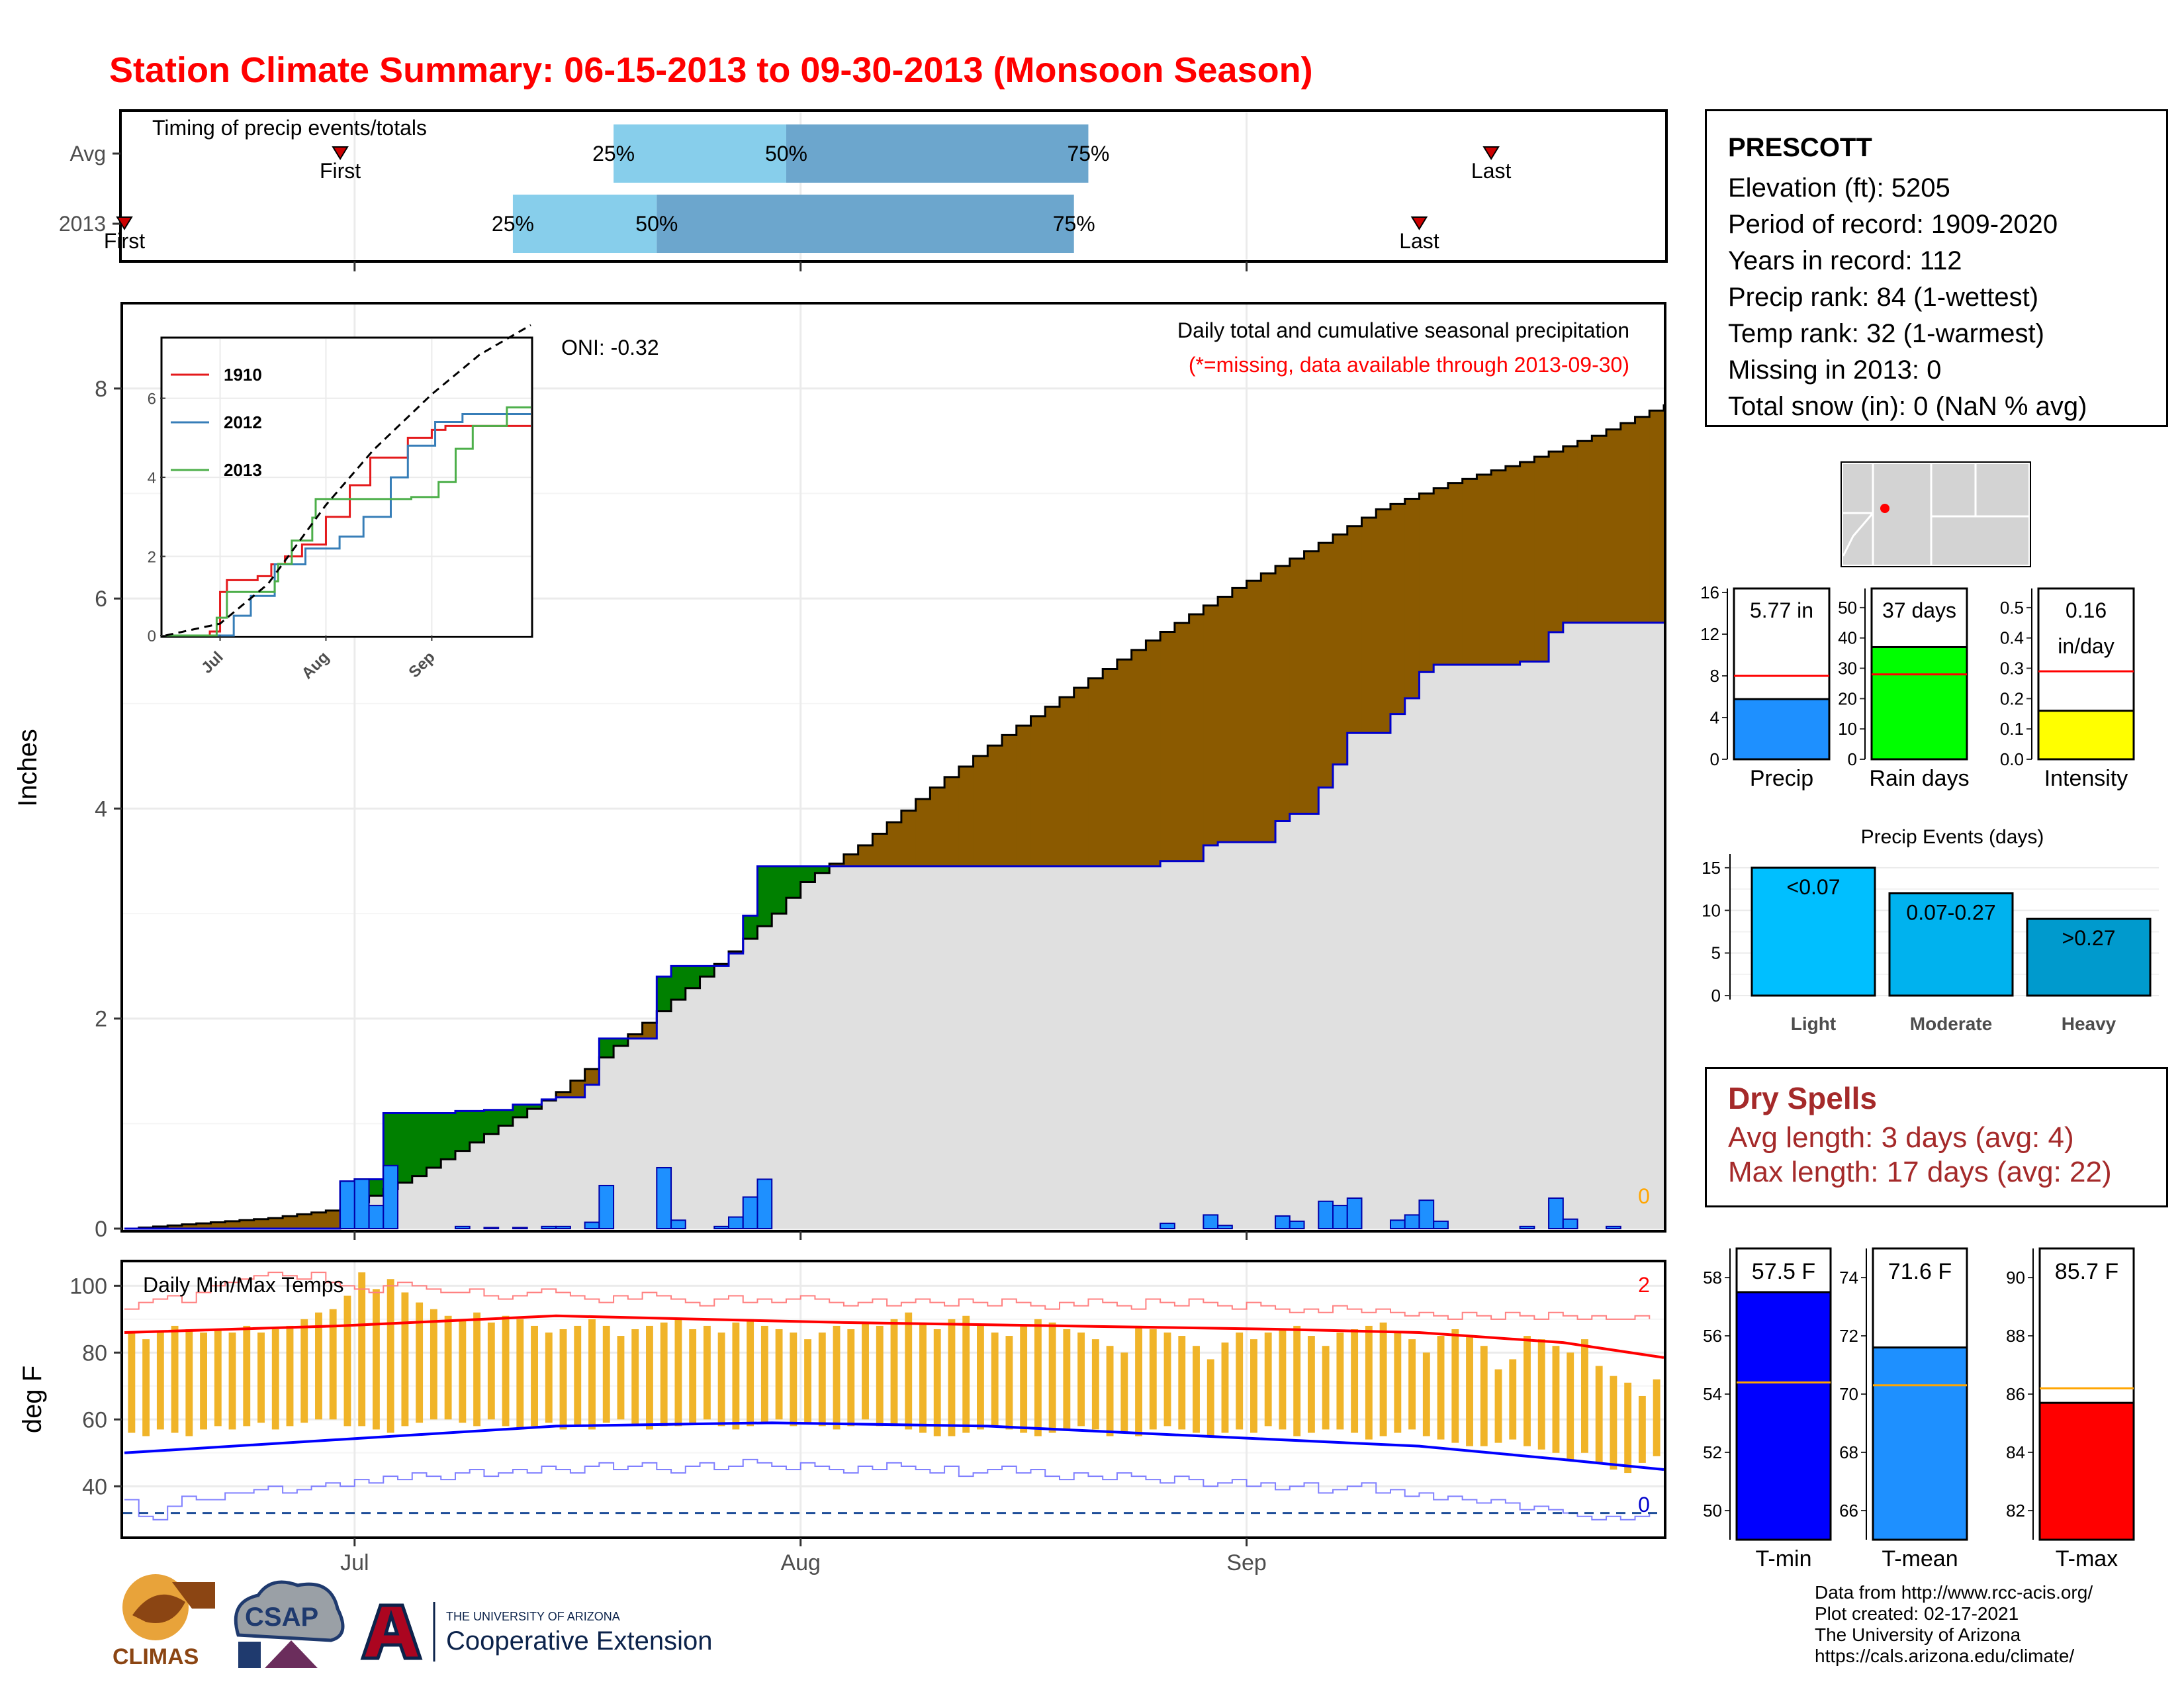  I want to click on inset-series-line-2013, so click(348, 521).